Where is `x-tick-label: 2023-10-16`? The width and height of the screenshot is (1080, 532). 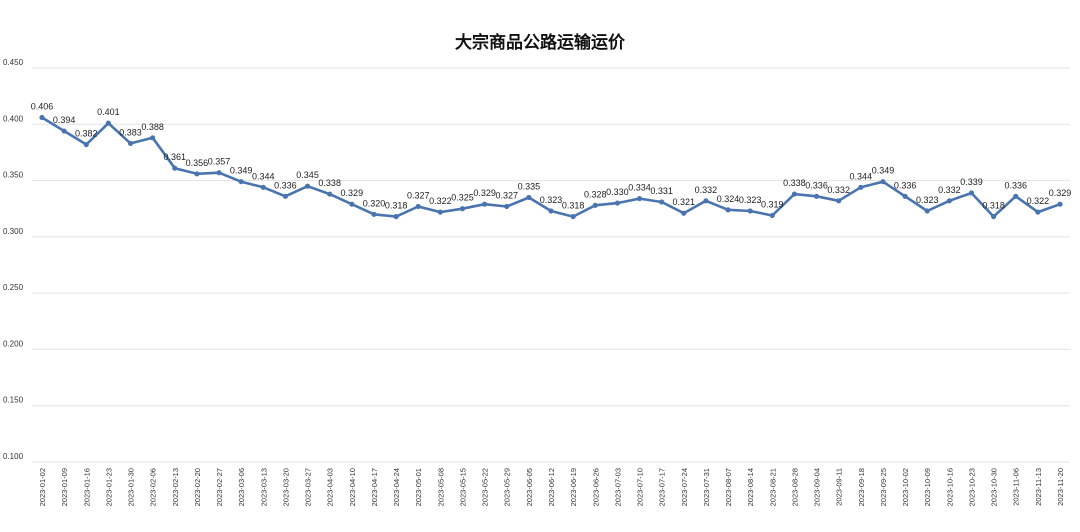 x-tick-label: 2023-10-16 is located at coordinates (949, 487).